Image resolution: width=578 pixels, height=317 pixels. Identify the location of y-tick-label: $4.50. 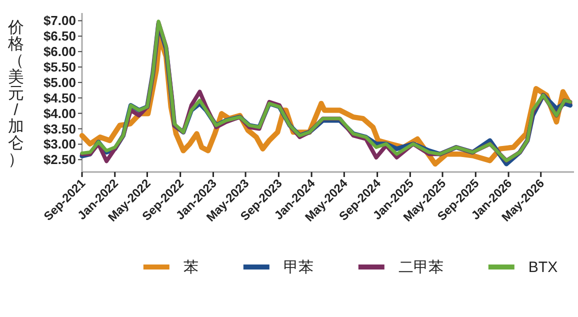
(59, 98).